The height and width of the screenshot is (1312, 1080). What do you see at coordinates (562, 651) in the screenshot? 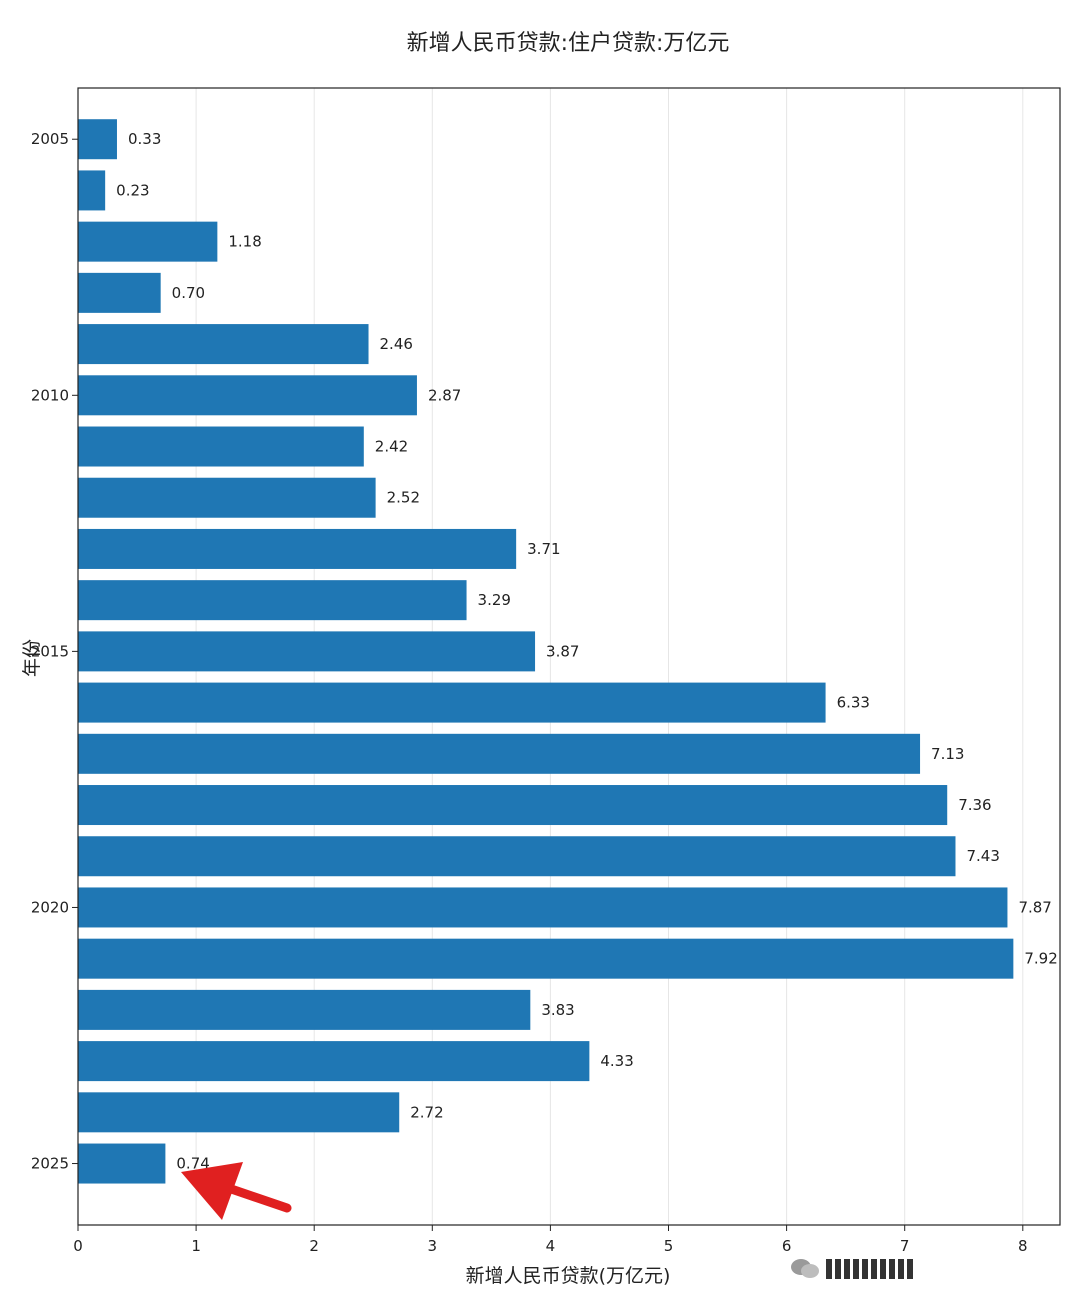
I see `data-label: 3.87` at bounding box center [562, 651].